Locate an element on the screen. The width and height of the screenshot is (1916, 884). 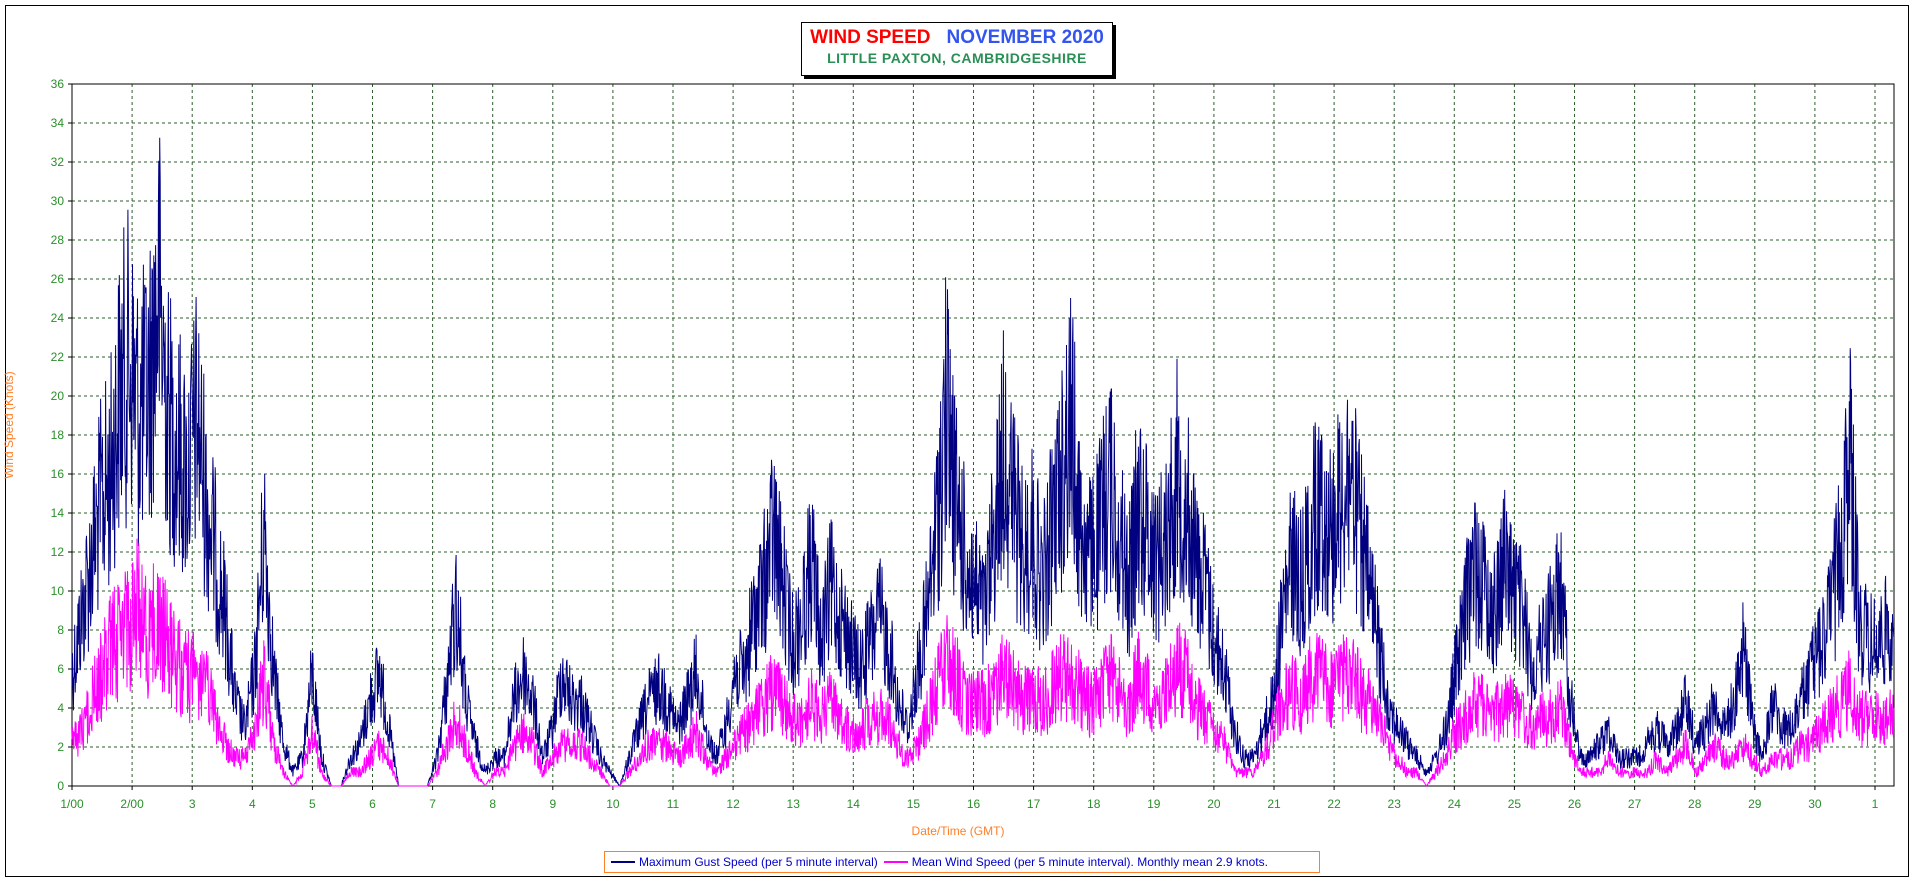
chart-title: WIND SPEED NOVEMBER 2020 is located at coordinates (957, 38).